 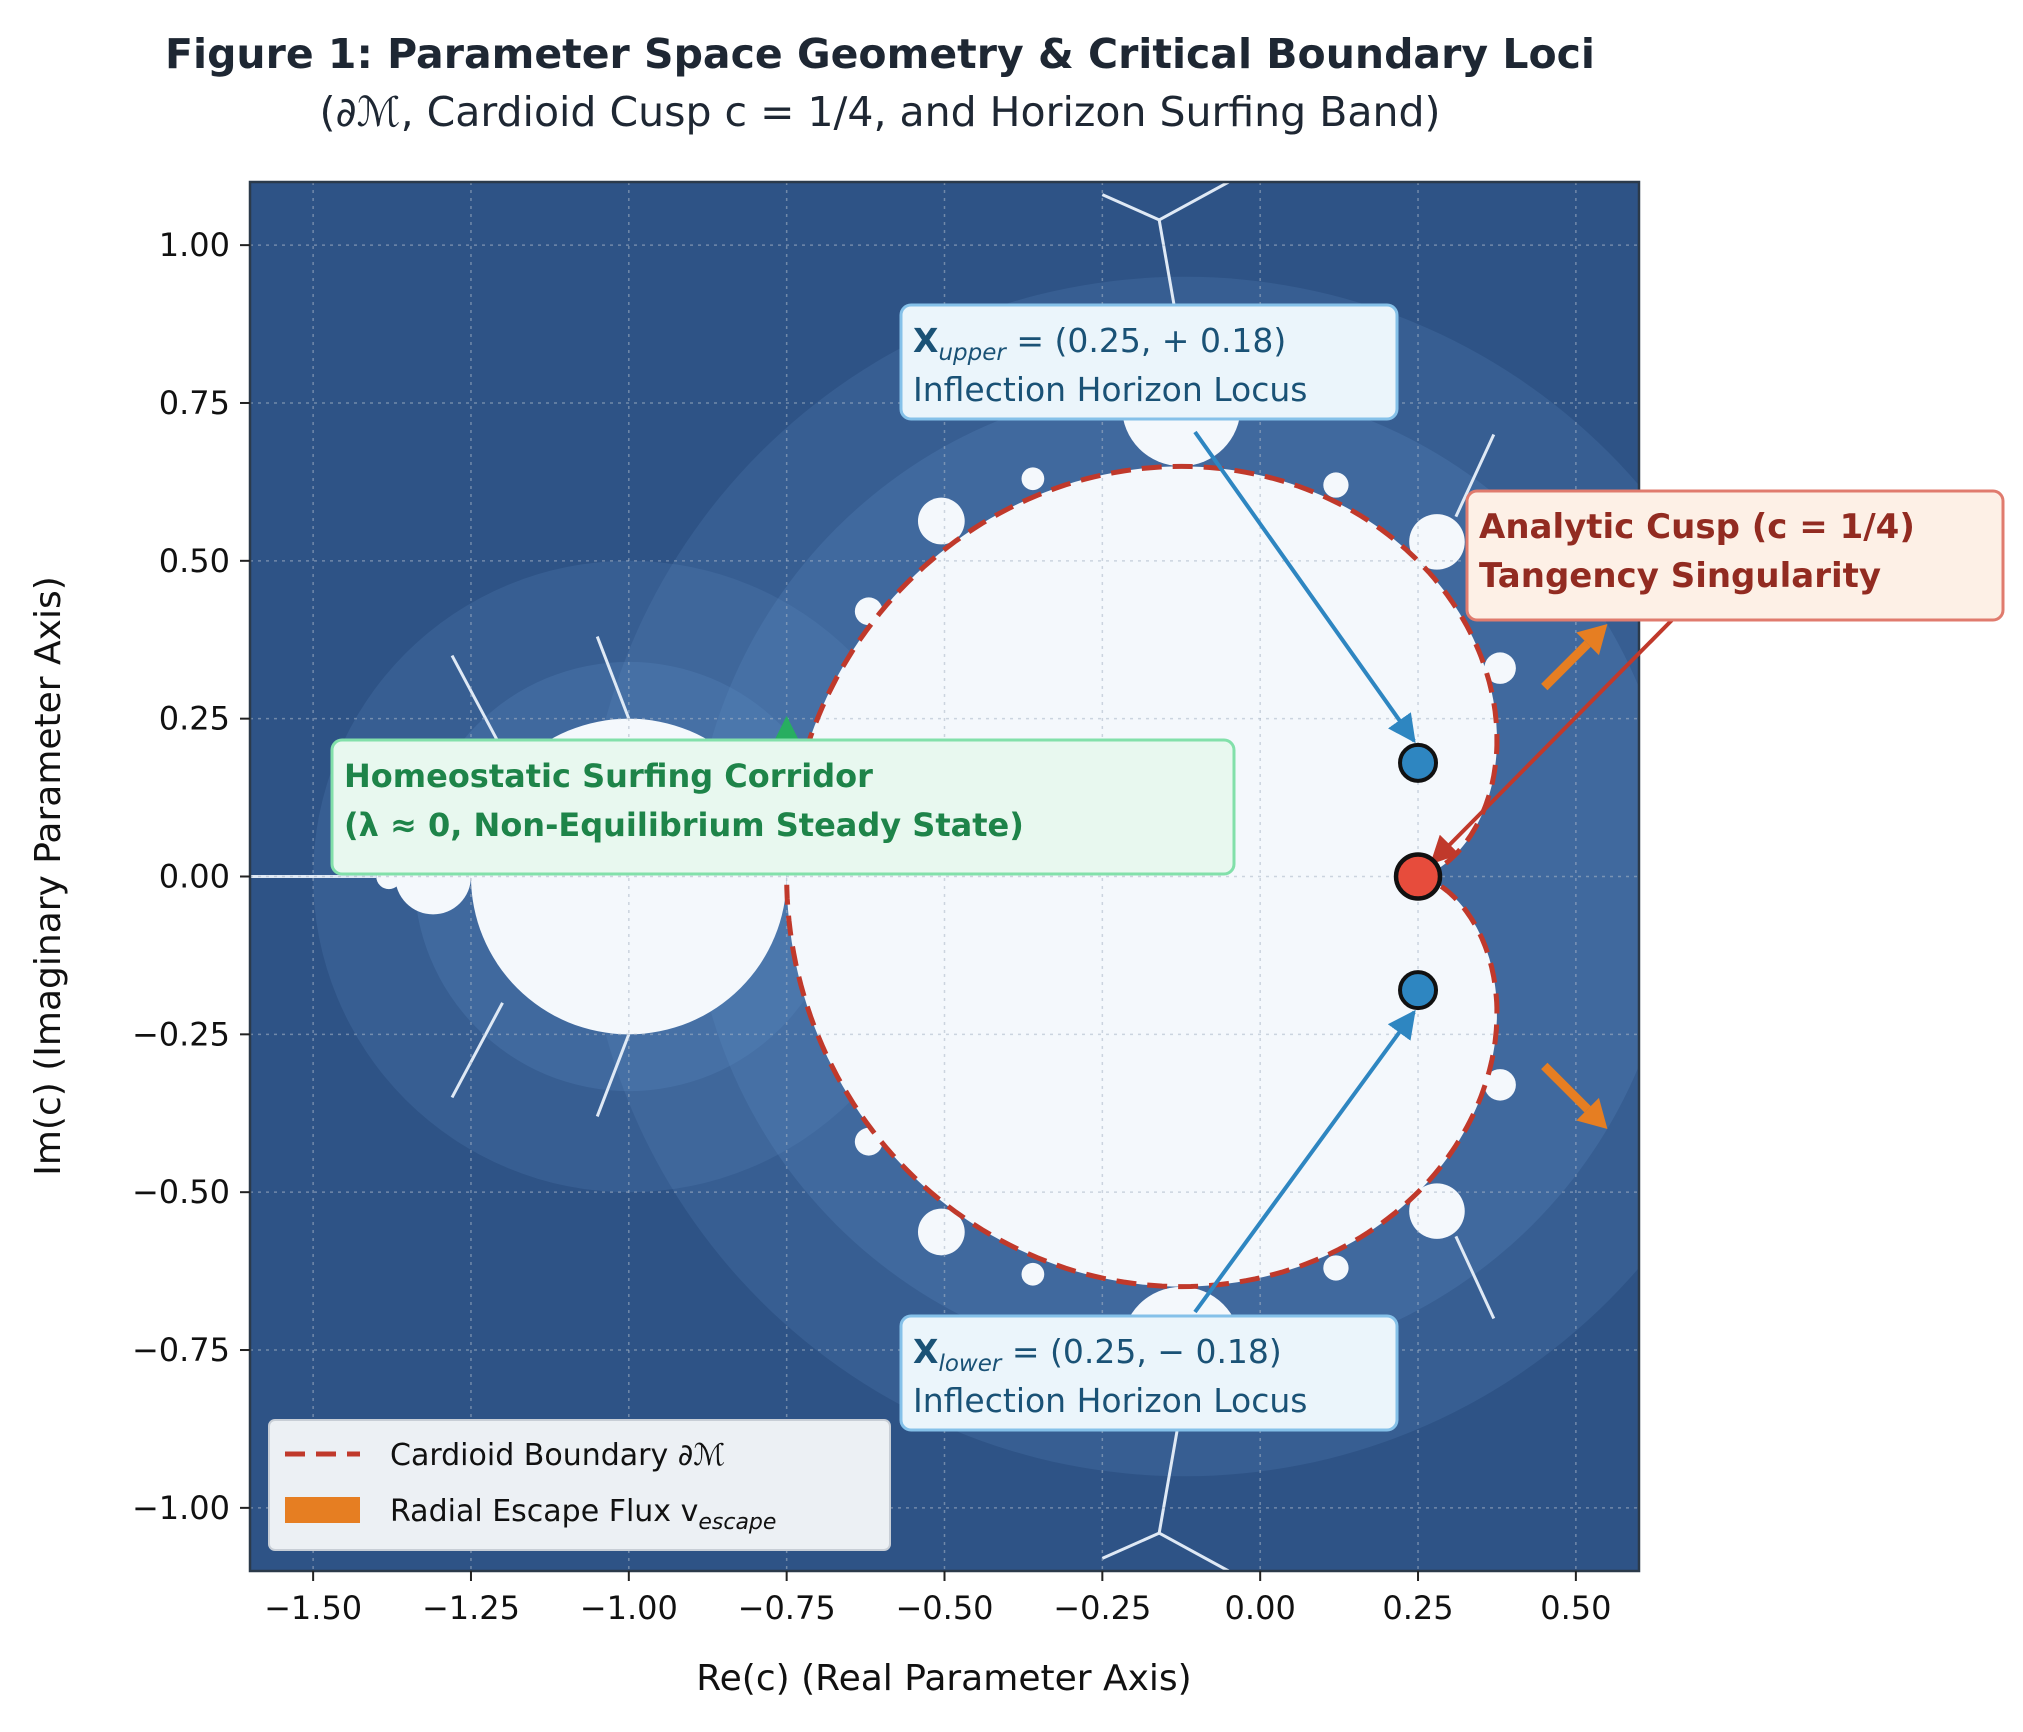 I want to click on annotation-line2-lower: Inflection Horizon Locus, so click(x=1110, y=1400).